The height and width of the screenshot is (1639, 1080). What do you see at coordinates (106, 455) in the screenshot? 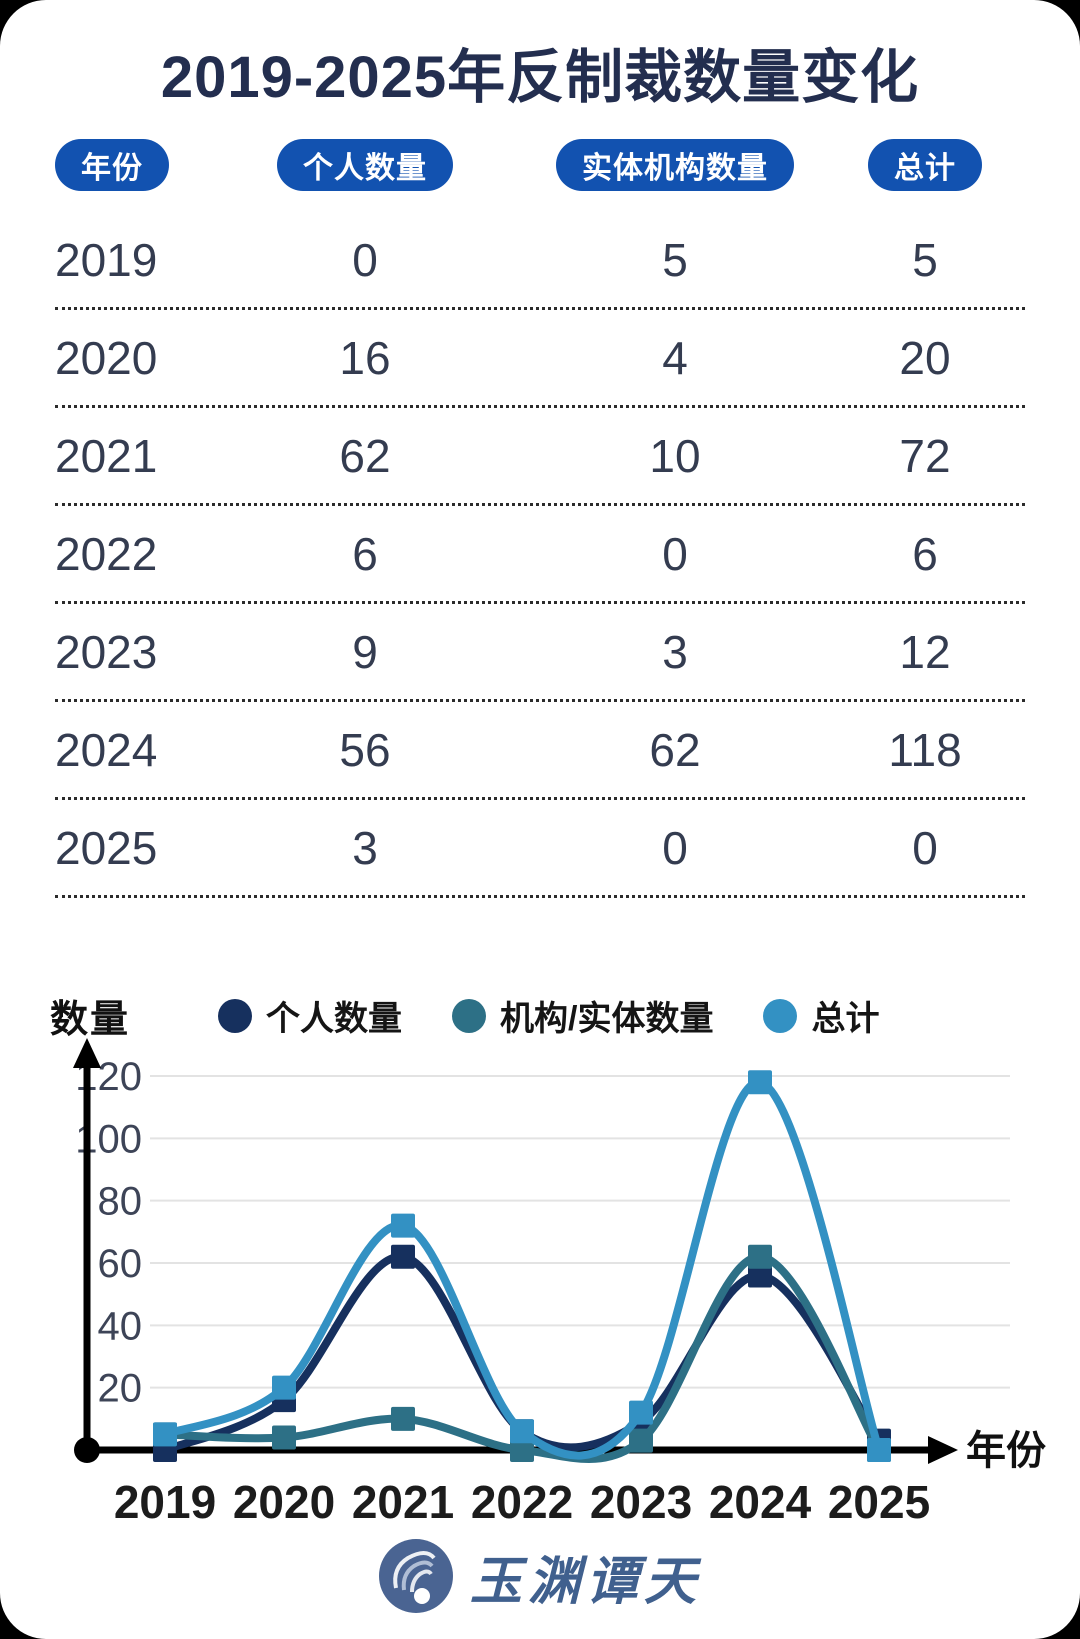
I see `cell-year: 2021` at bounding box center [106, 455].